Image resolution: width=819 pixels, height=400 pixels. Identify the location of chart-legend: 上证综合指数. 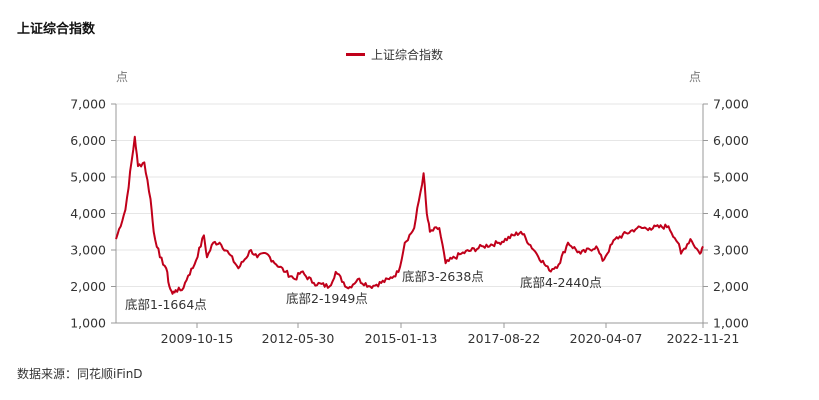
(394, 54).